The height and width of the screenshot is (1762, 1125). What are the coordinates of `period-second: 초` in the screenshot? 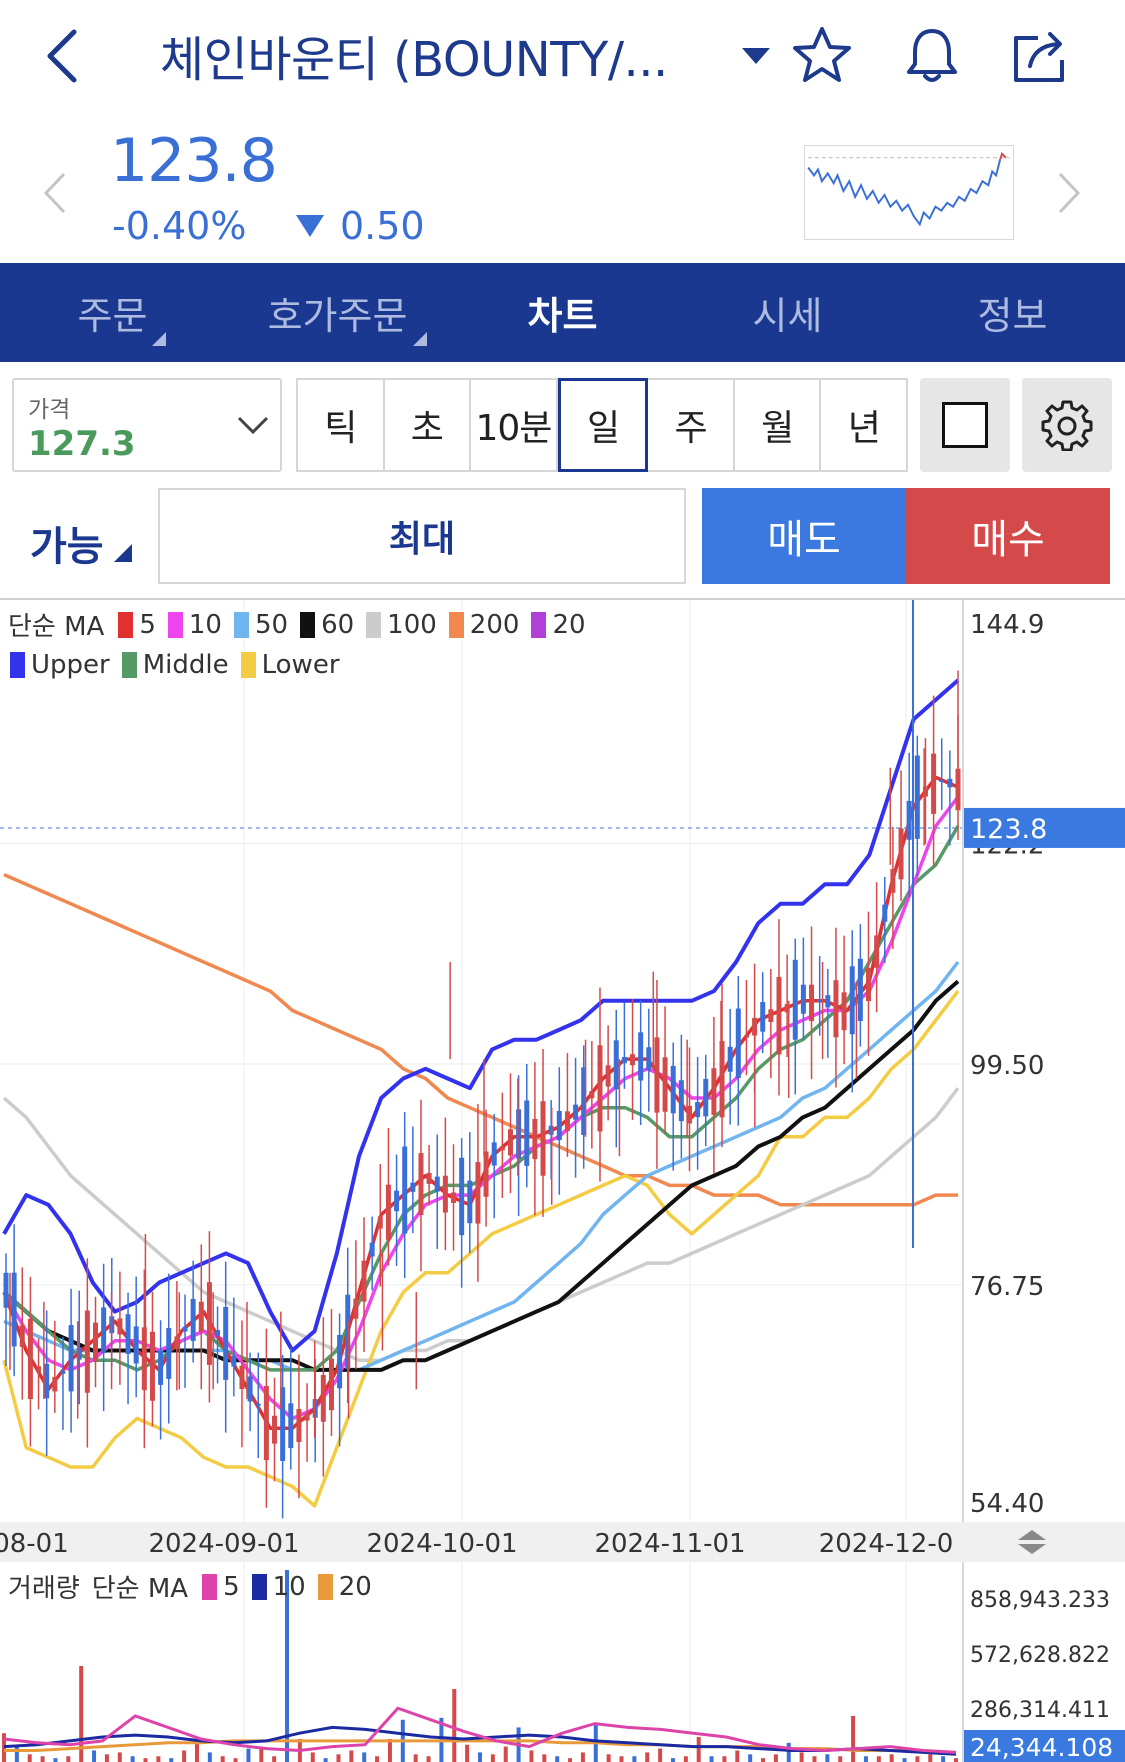 It's located at (428, 425).